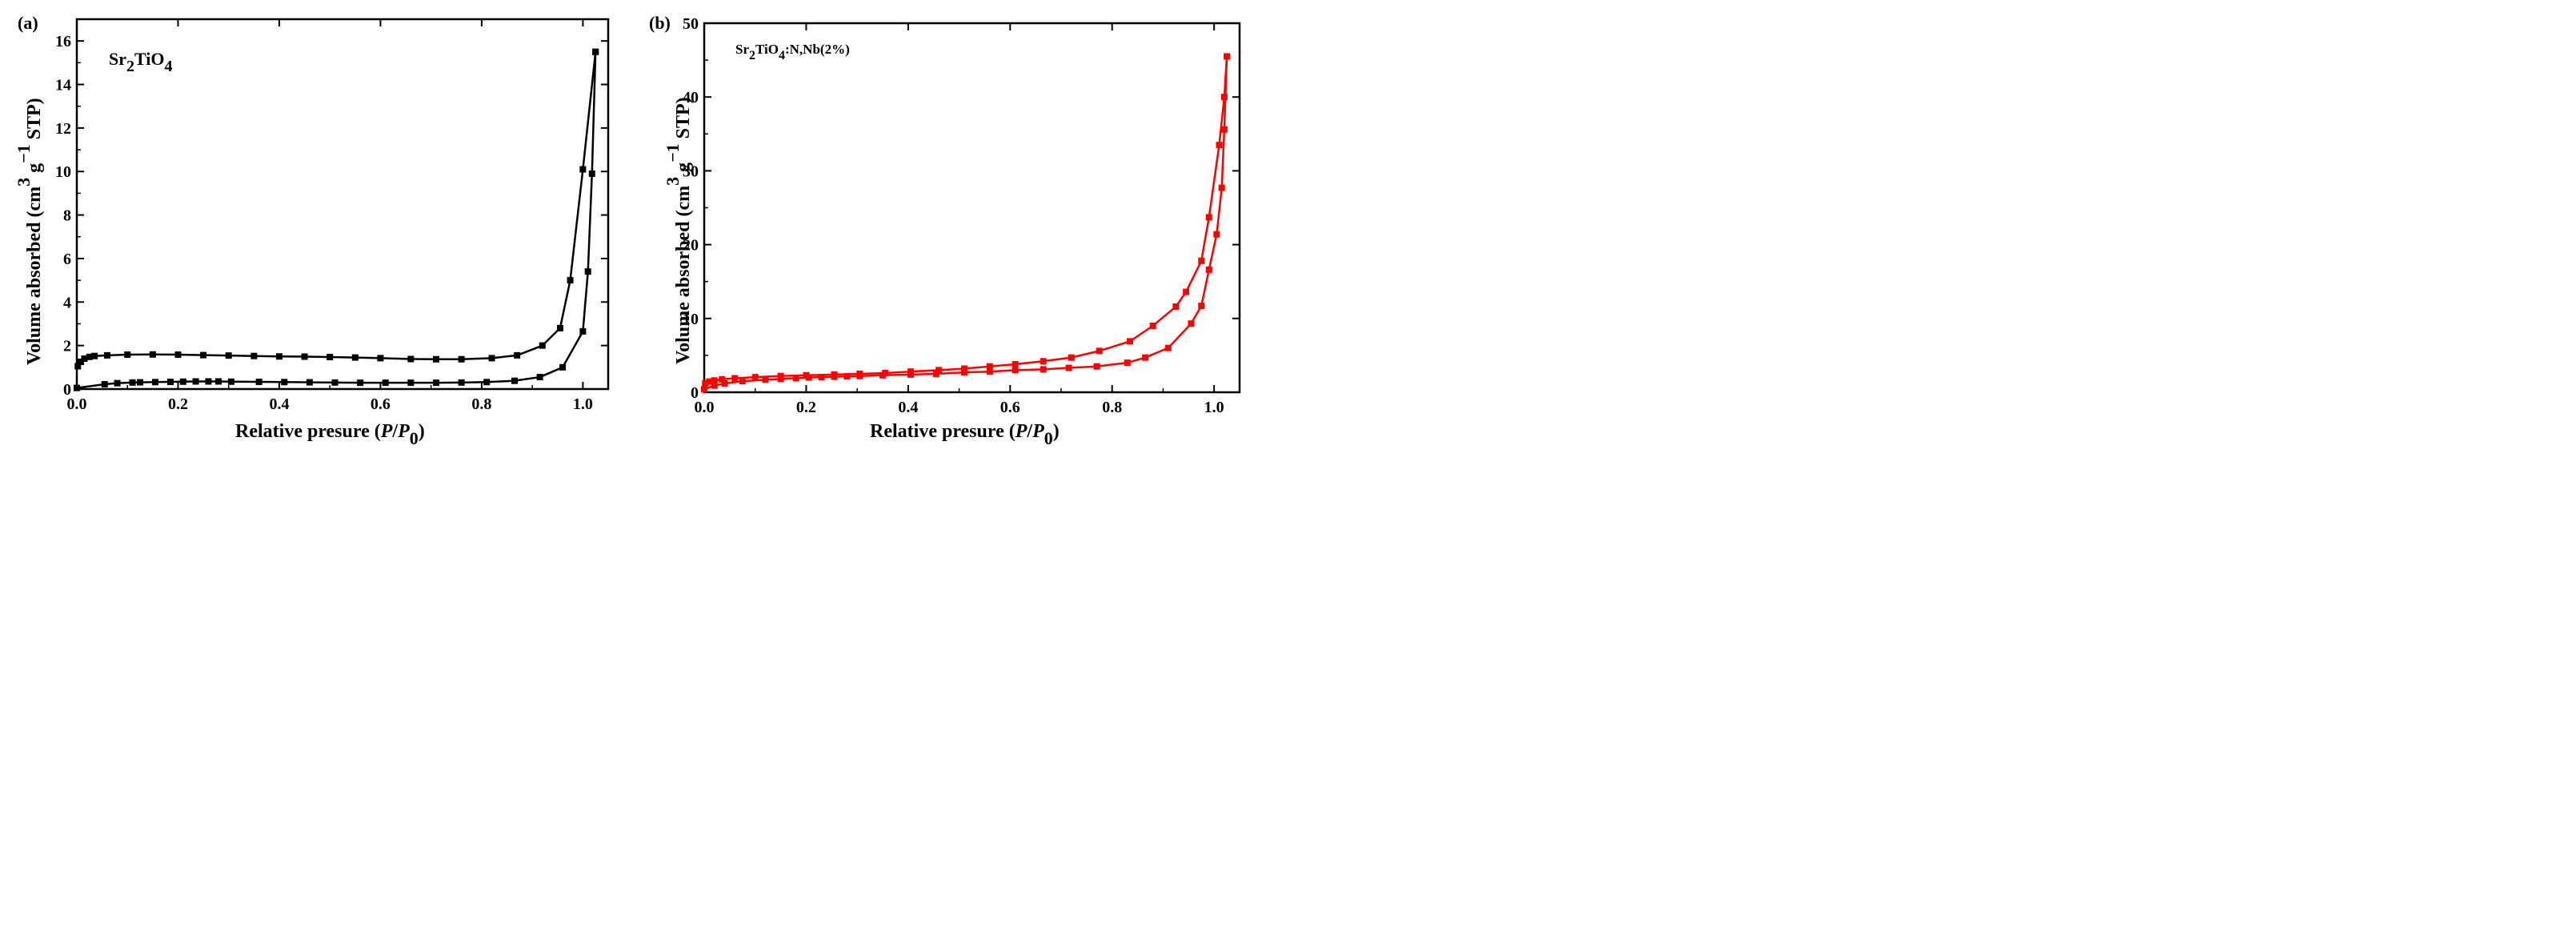  I want to click on x-tick-label-a: 1.0, so click(583, 404).